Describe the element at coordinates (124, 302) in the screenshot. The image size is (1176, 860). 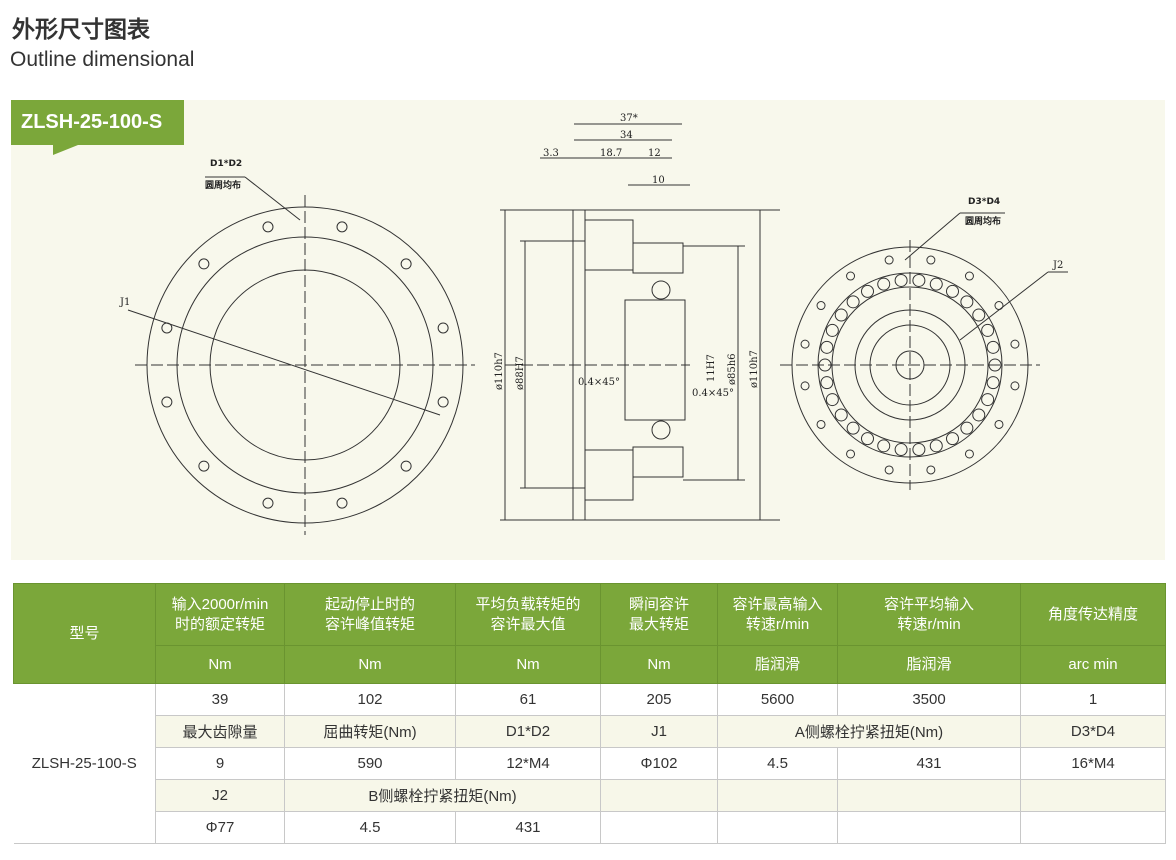
I see `j1-label: J1` at that location.